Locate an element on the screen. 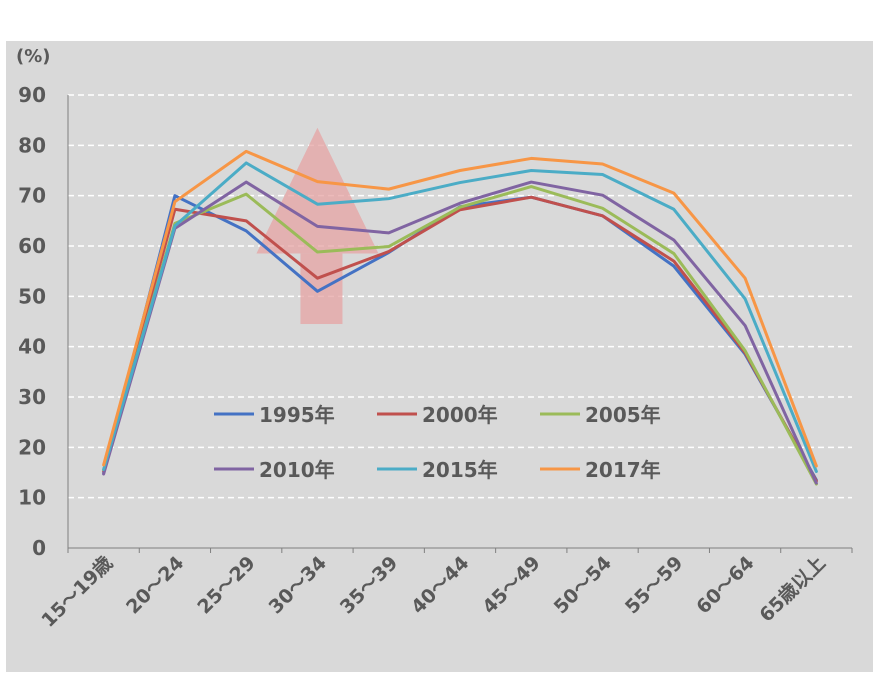 Image resolution: width=875 pixels, height=673 pixels. y-tick-label: 80 is located at coordinates (32, 145).